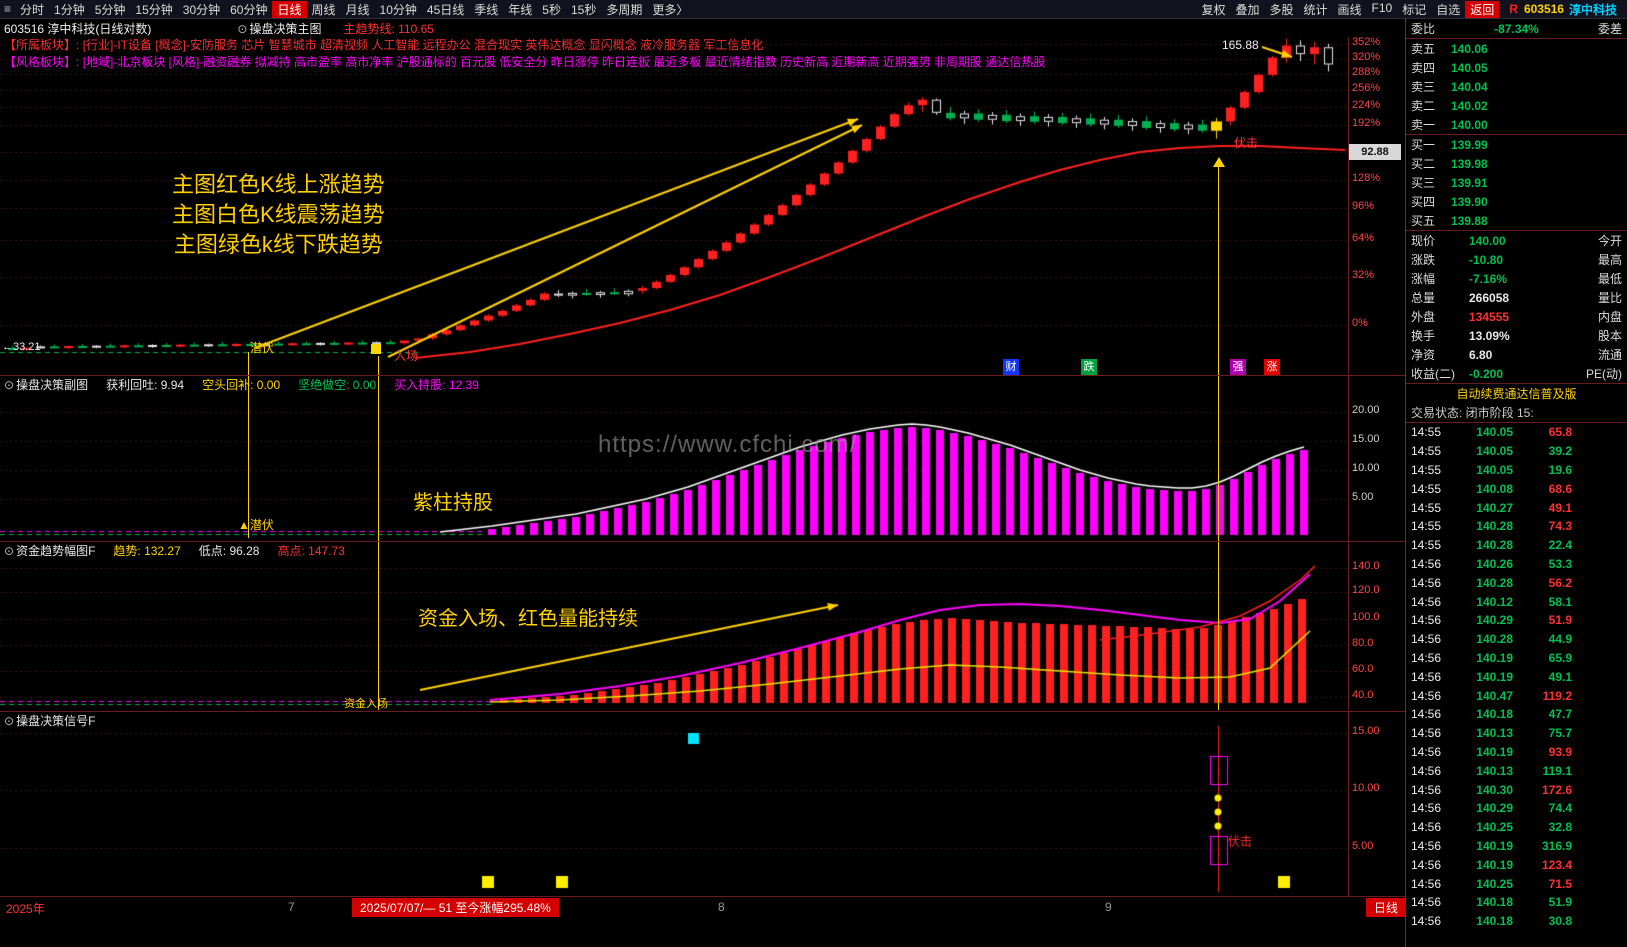 This screenshot has width=1627, height=947. Describe the element at coordinates (1448, 9) in the screenshot. I see `tool-item-自选: 自选` at that location.